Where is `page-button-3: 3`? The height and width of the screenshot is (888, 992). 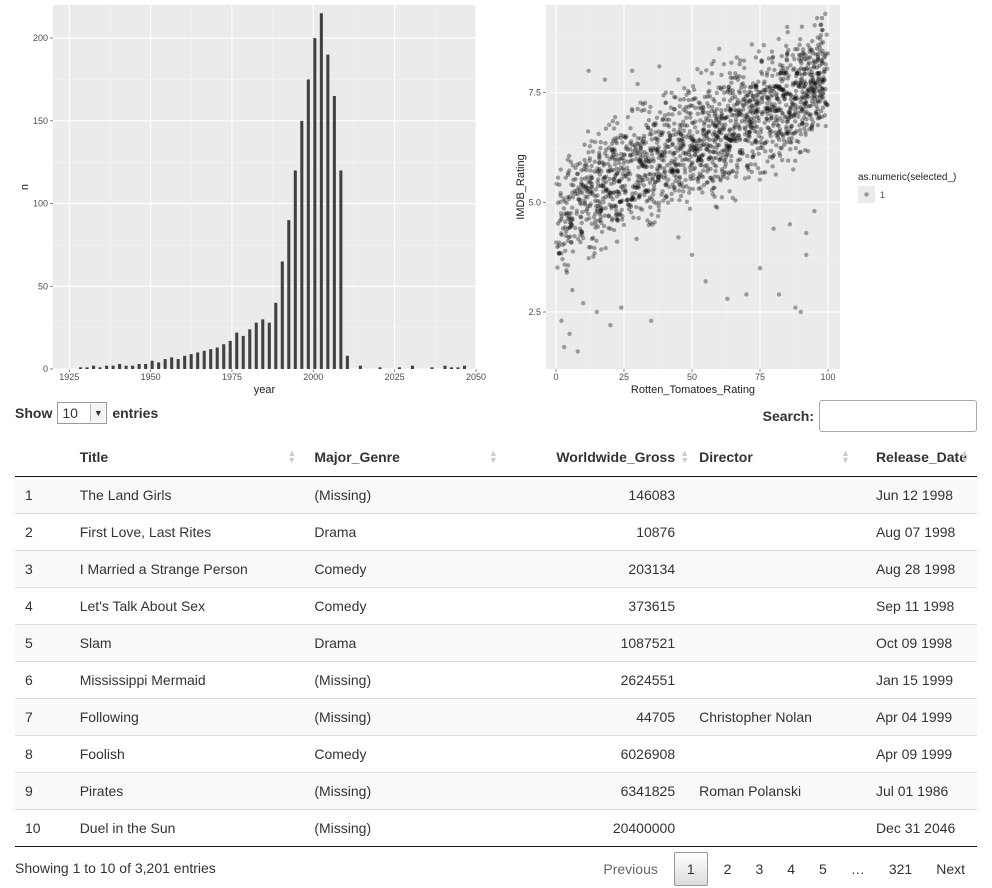
page-button-3: 3 is located at coordinates (759, 869).